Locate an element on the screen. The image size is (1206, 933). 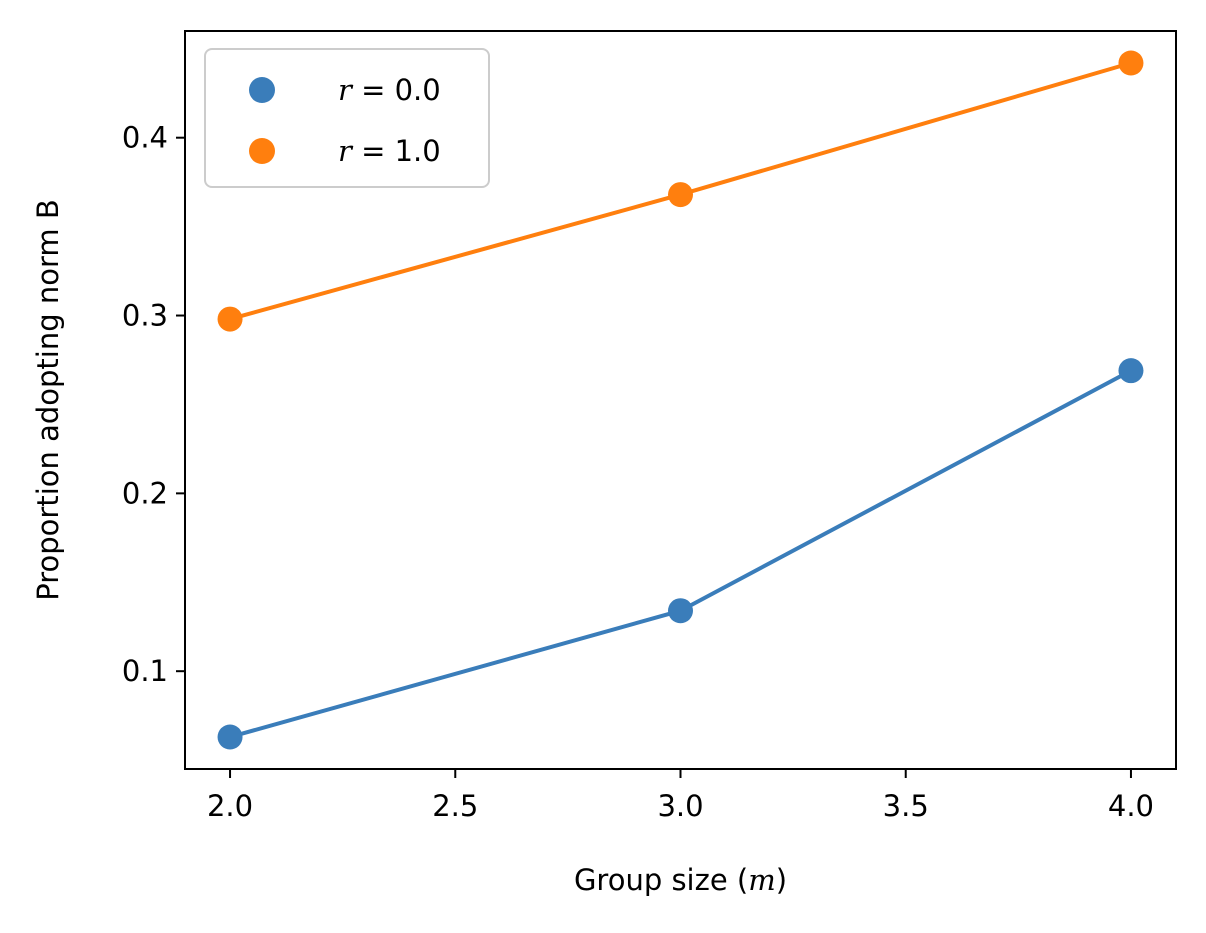
x-tick-label: 3.0 is located at coordinates (680, 806).